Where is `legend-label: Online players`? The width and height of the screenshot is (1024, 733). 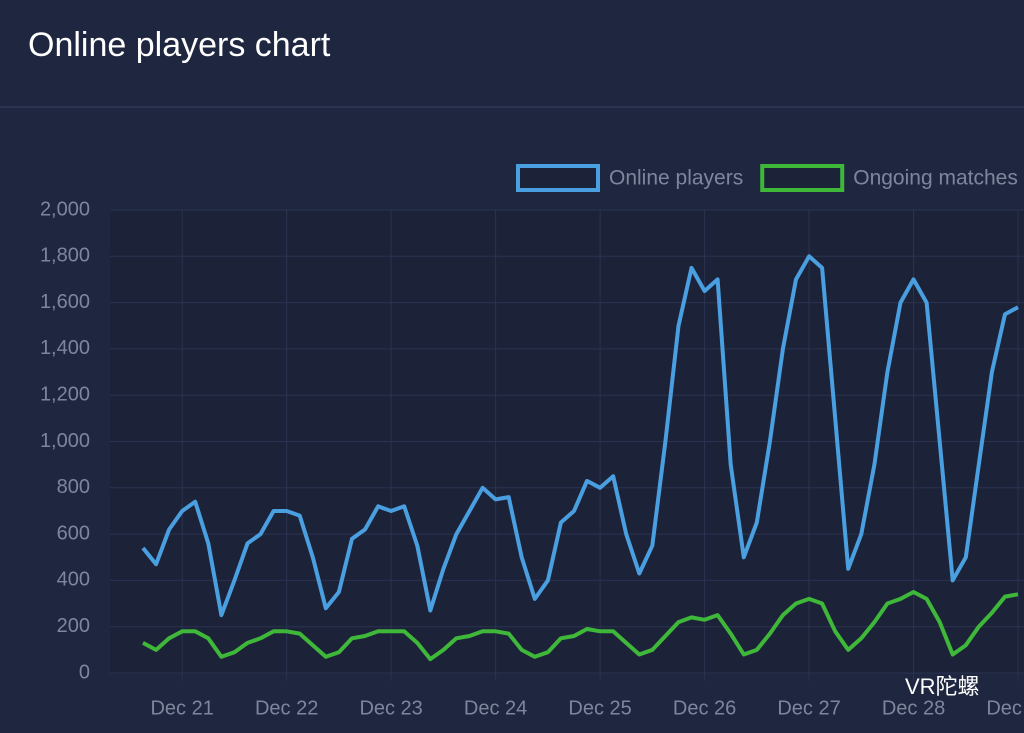 legend-label: Online players is located at coordinates (676, 178).